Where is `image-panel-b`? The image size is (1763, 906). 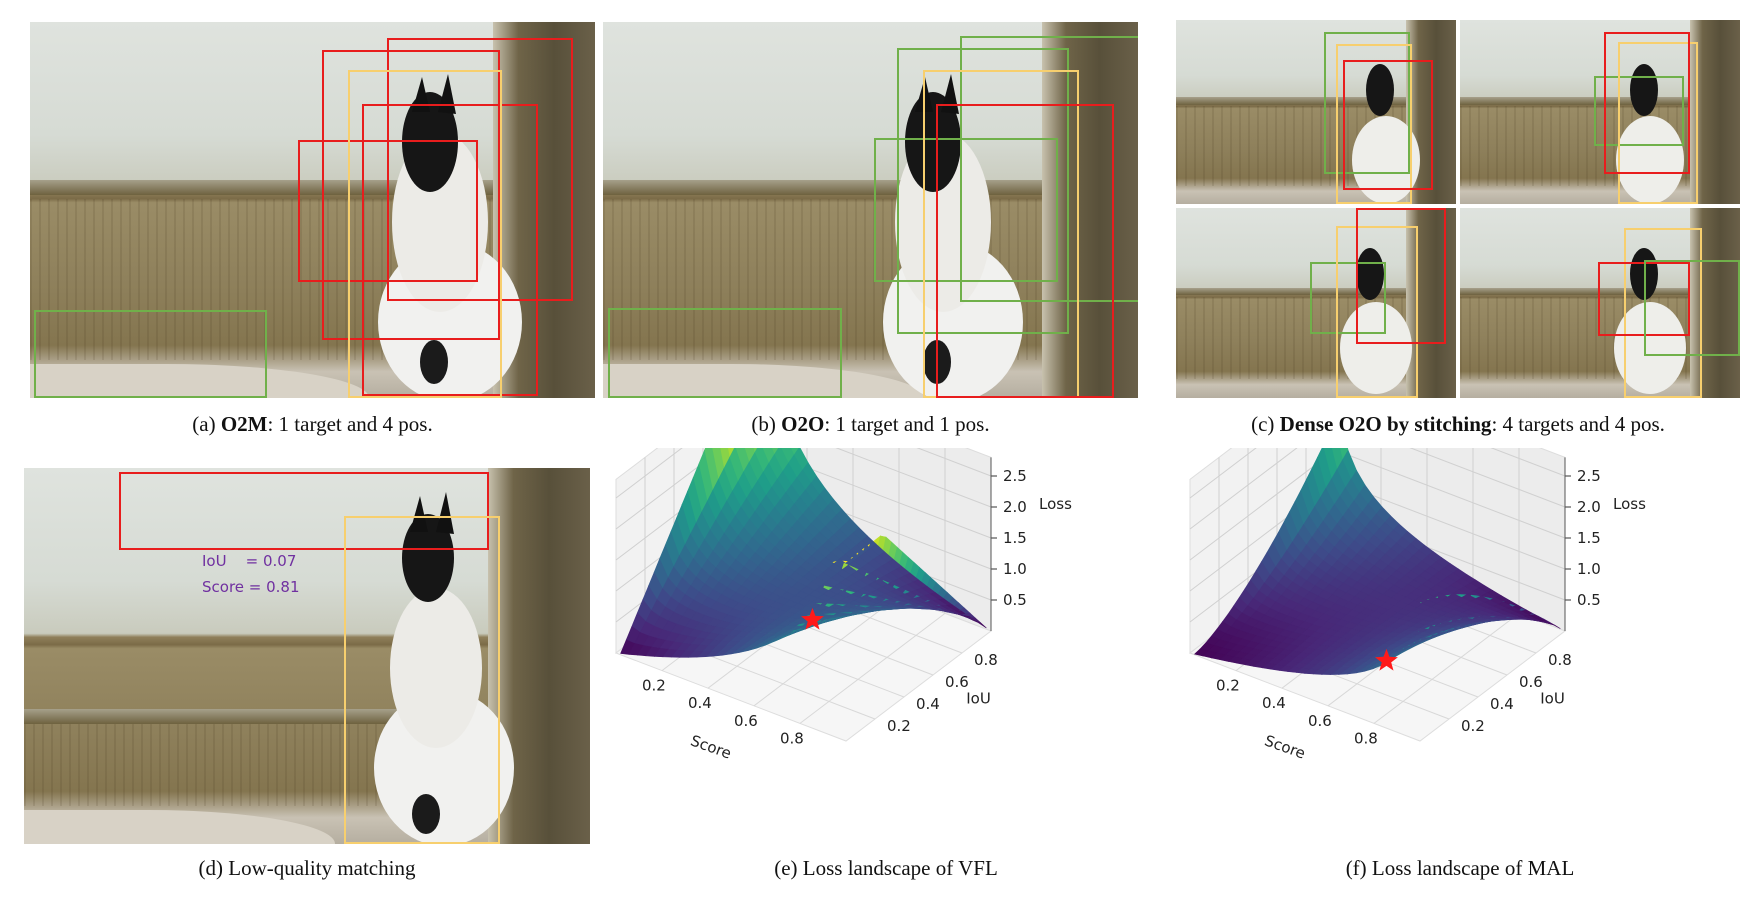
image-panel-b is located at coordinates (870, 210).